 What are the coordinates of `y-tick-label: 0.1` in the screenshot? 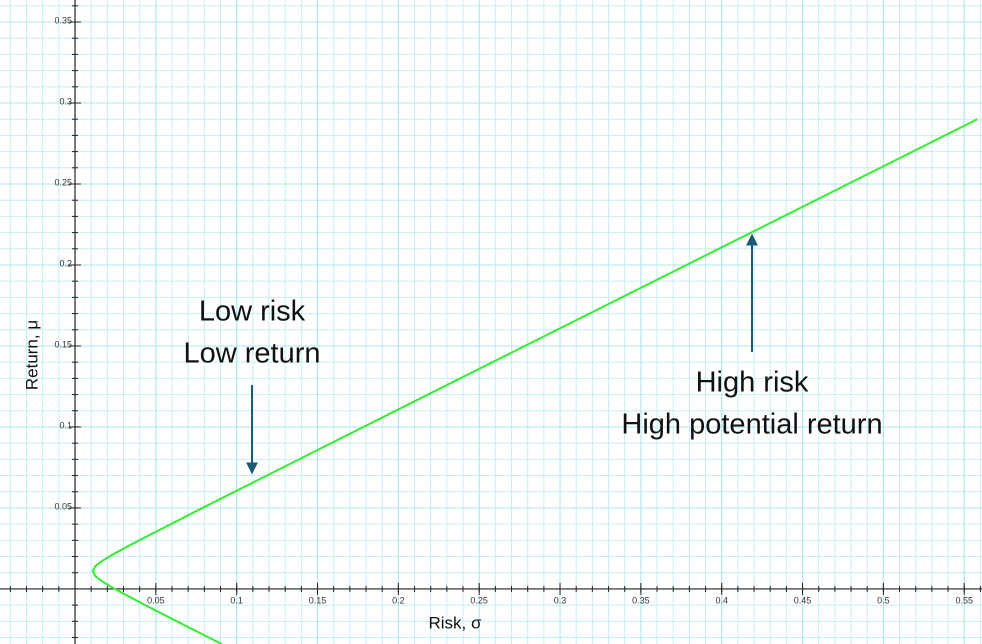 It's located at (66, 425).